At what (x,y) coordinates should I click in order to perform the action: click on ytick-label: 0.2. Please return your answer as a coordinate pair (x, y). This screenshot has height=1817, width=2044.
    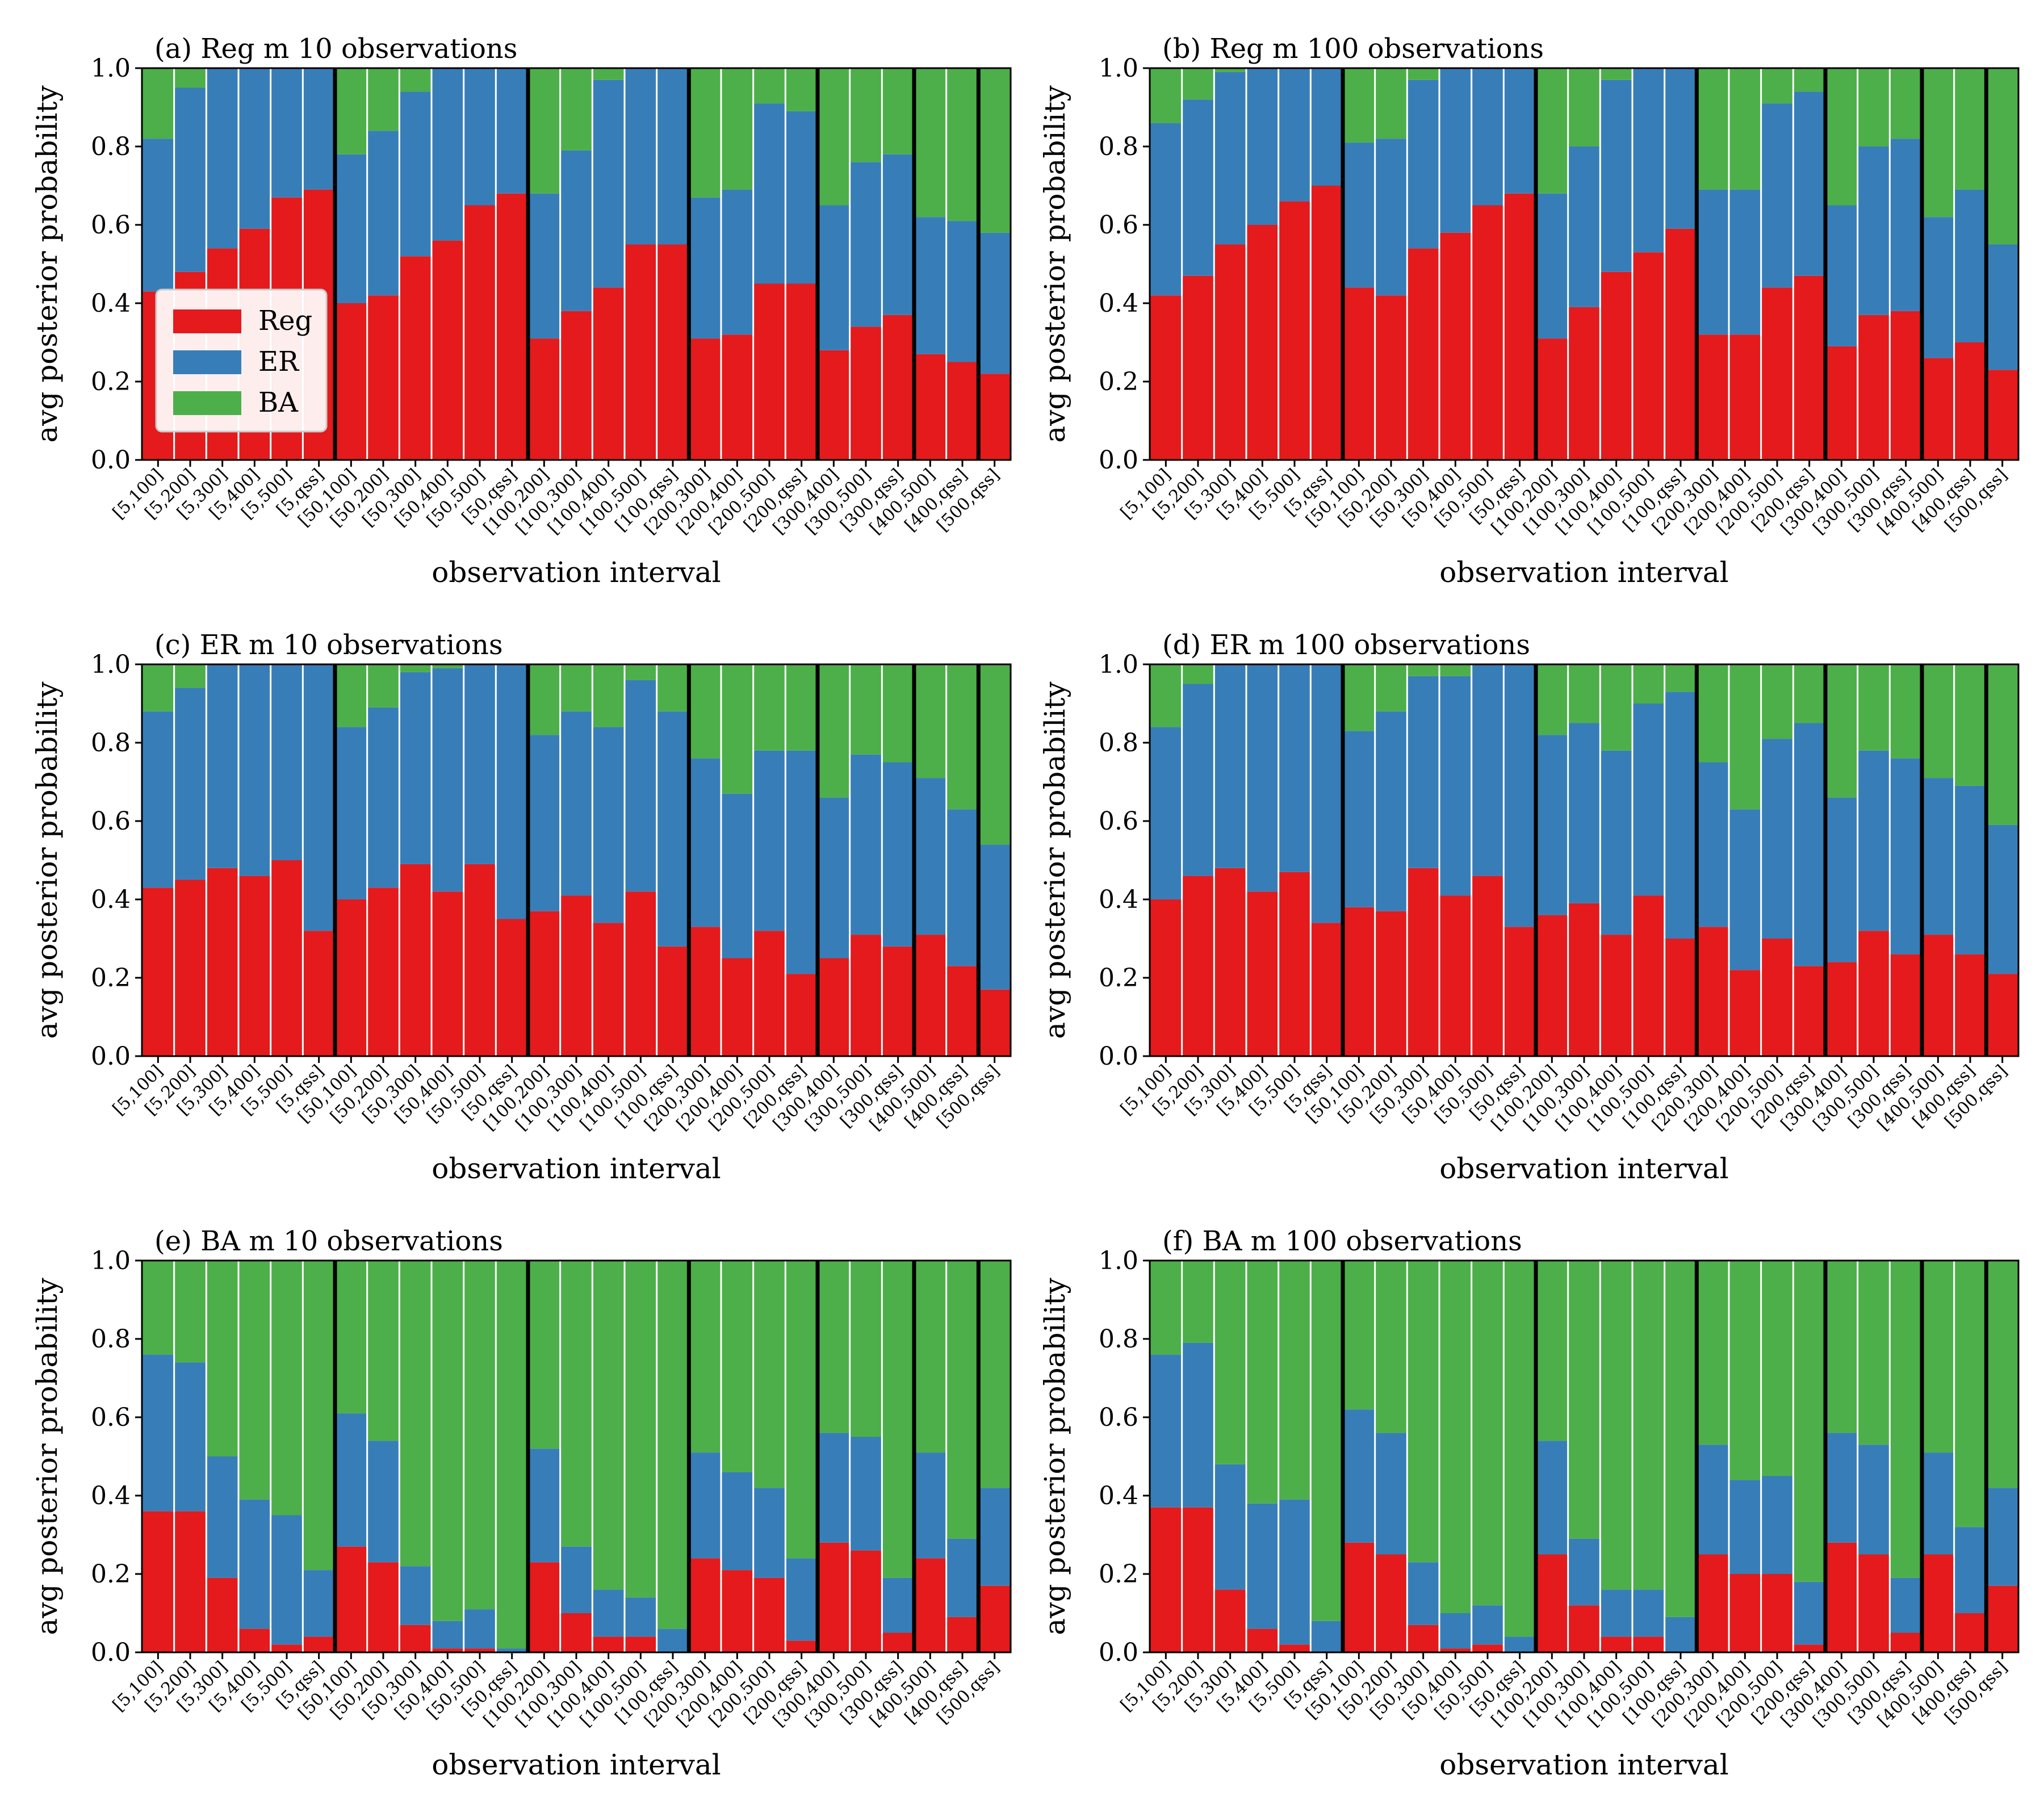
    Looking at the image, I should click on (1118, 978).